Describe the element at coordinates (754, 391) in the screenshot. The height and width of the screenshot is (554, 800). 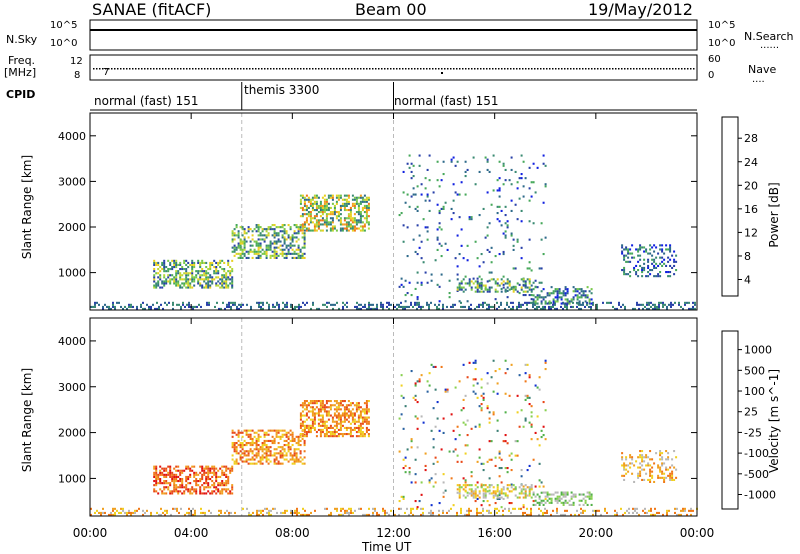
I see `colorbar-tick-label: 100` at that location.